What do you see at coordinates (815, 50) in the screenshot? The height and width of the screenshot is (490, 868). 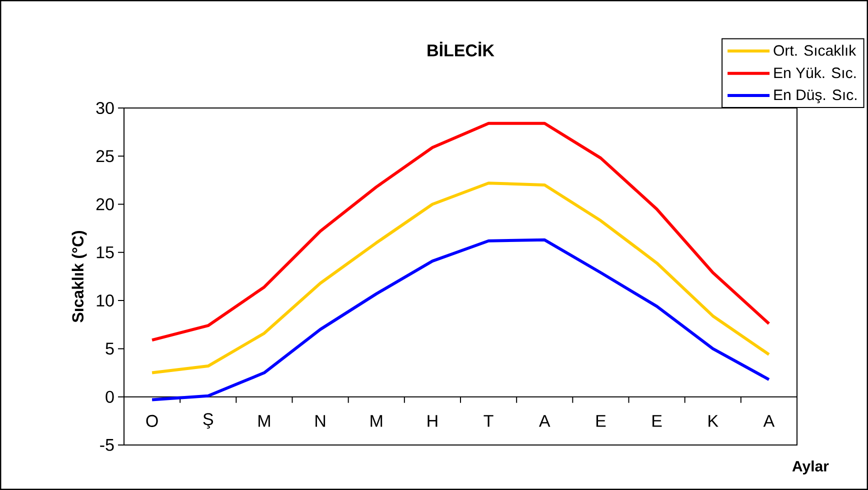 I see `legend-label: Ort. Sıcaklık` at bounding box center [815, 50].